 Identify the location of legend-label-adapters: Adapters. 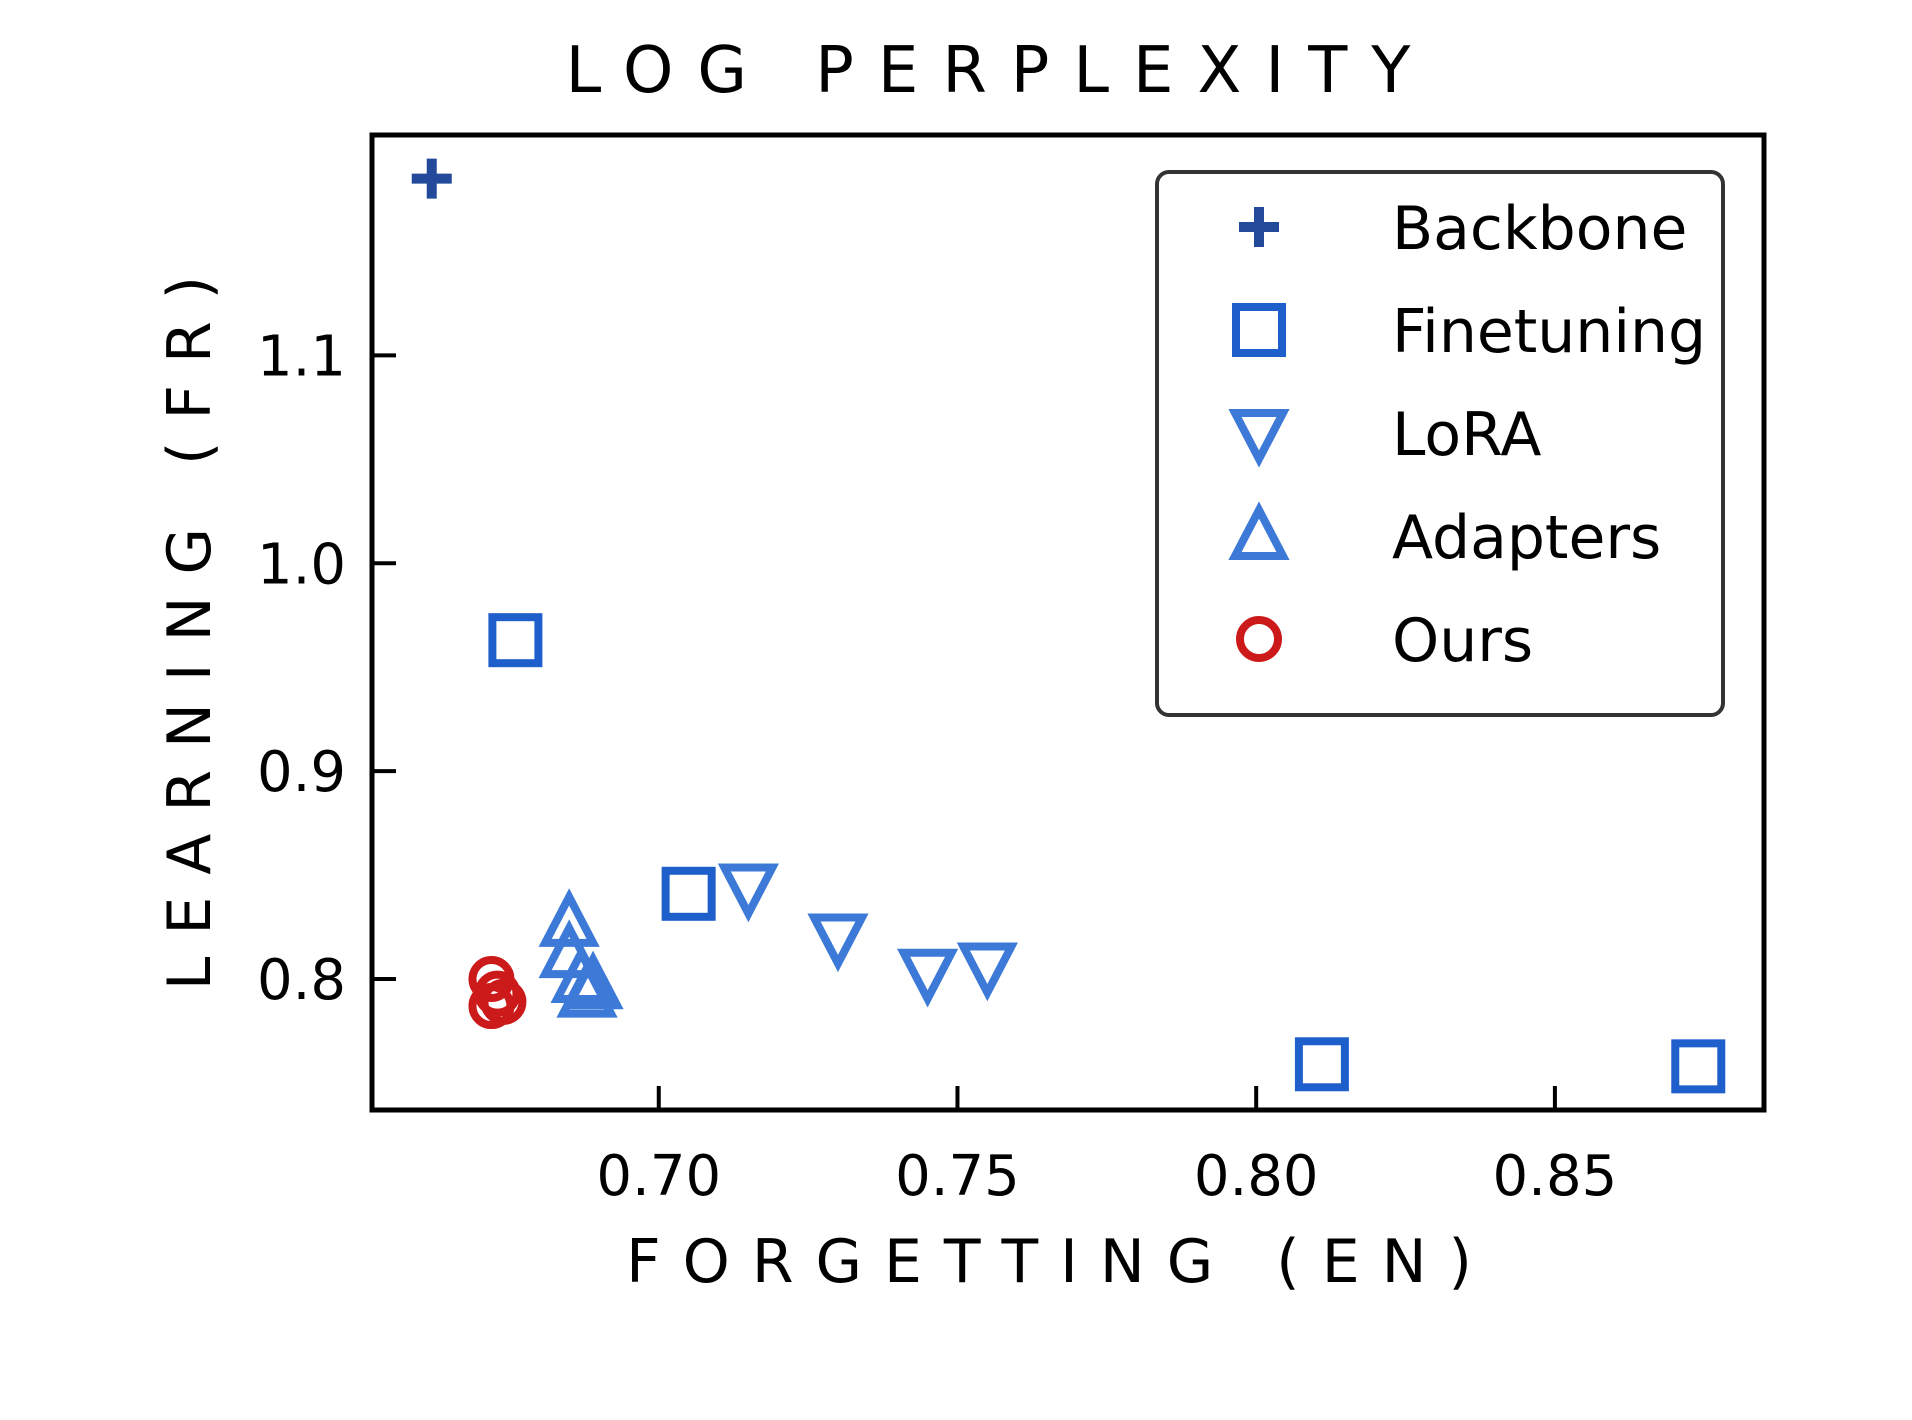
(1526, 538).